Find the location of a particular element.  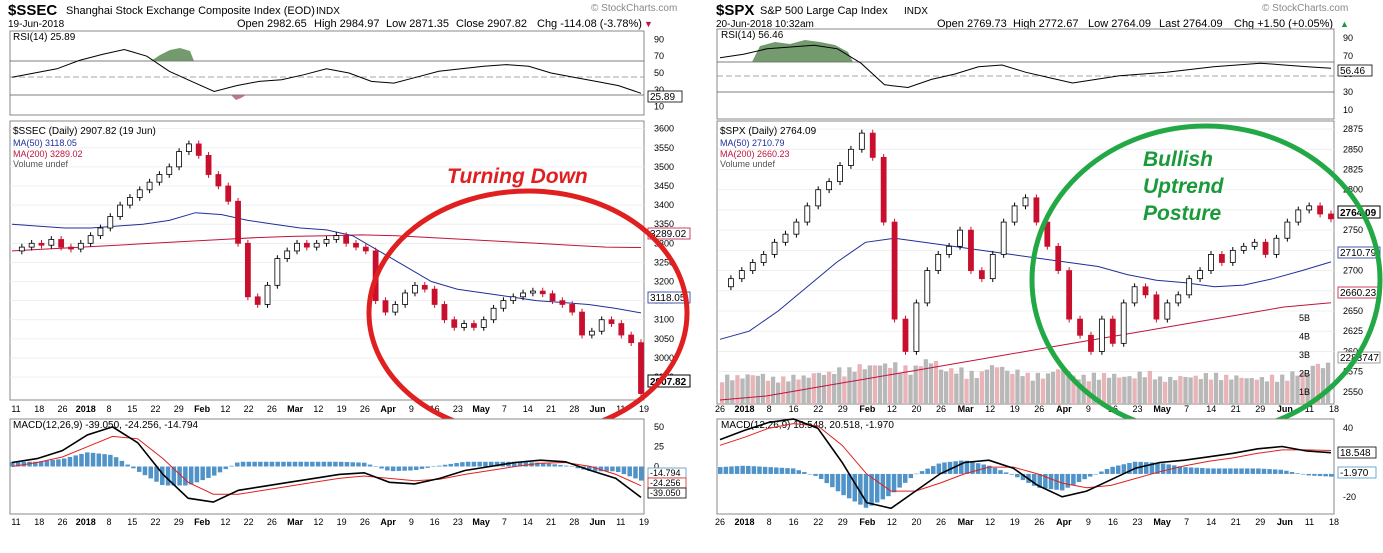

ssec-legend-ma200: MA(200) 3289.02 is located at coordinates (48, 154).